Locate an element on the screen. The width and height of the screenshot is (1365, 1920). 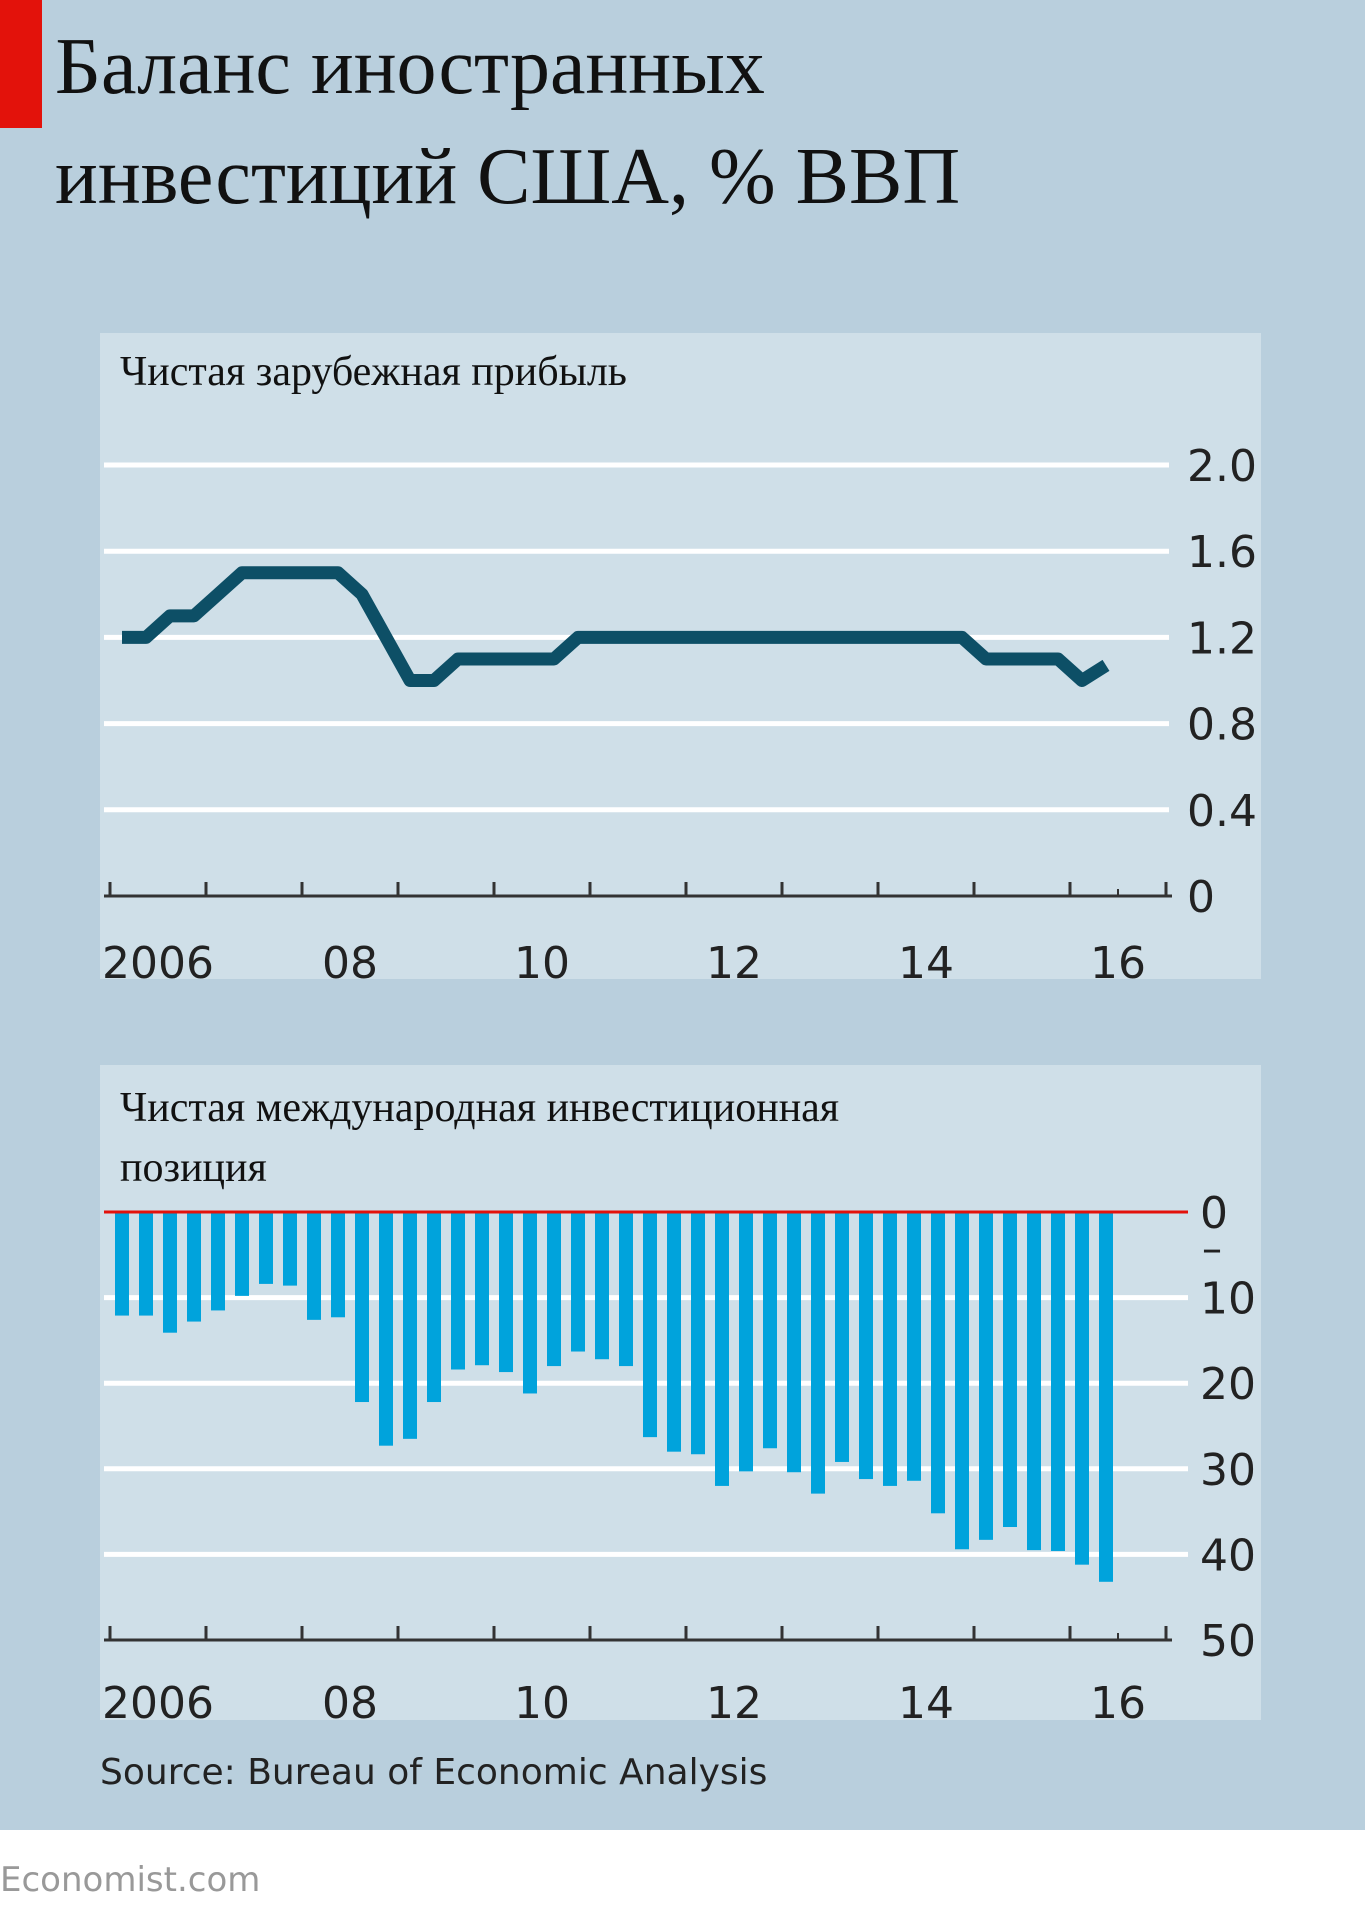
title-line-1: Баланс иностранных is located at coordinates (410, 67).